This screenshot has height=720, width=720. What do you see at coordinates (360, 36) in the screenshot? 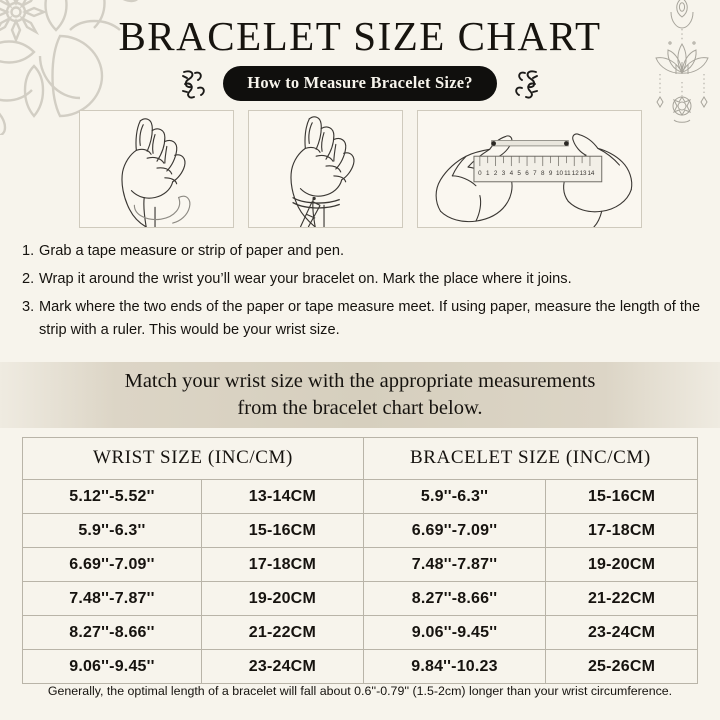
I see `page-title: BRACELET SIZE CHART` at bounding box center [360, 36].